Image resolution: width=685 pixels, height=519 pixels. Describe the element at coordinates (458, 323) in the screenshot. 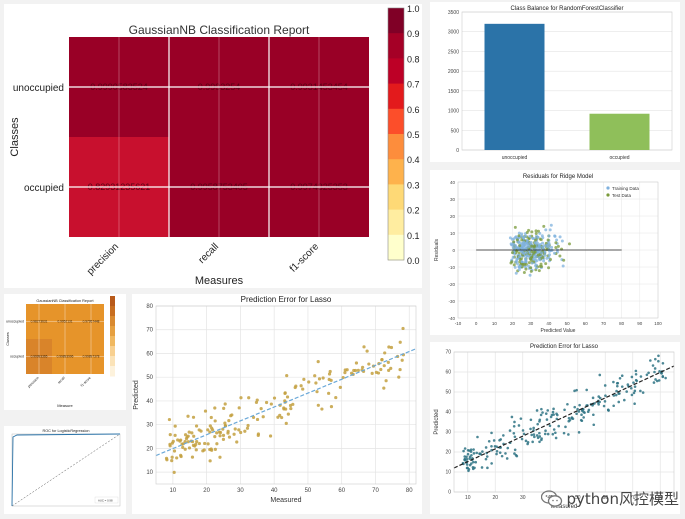

I see `residuals-xtick: -10` at that location.